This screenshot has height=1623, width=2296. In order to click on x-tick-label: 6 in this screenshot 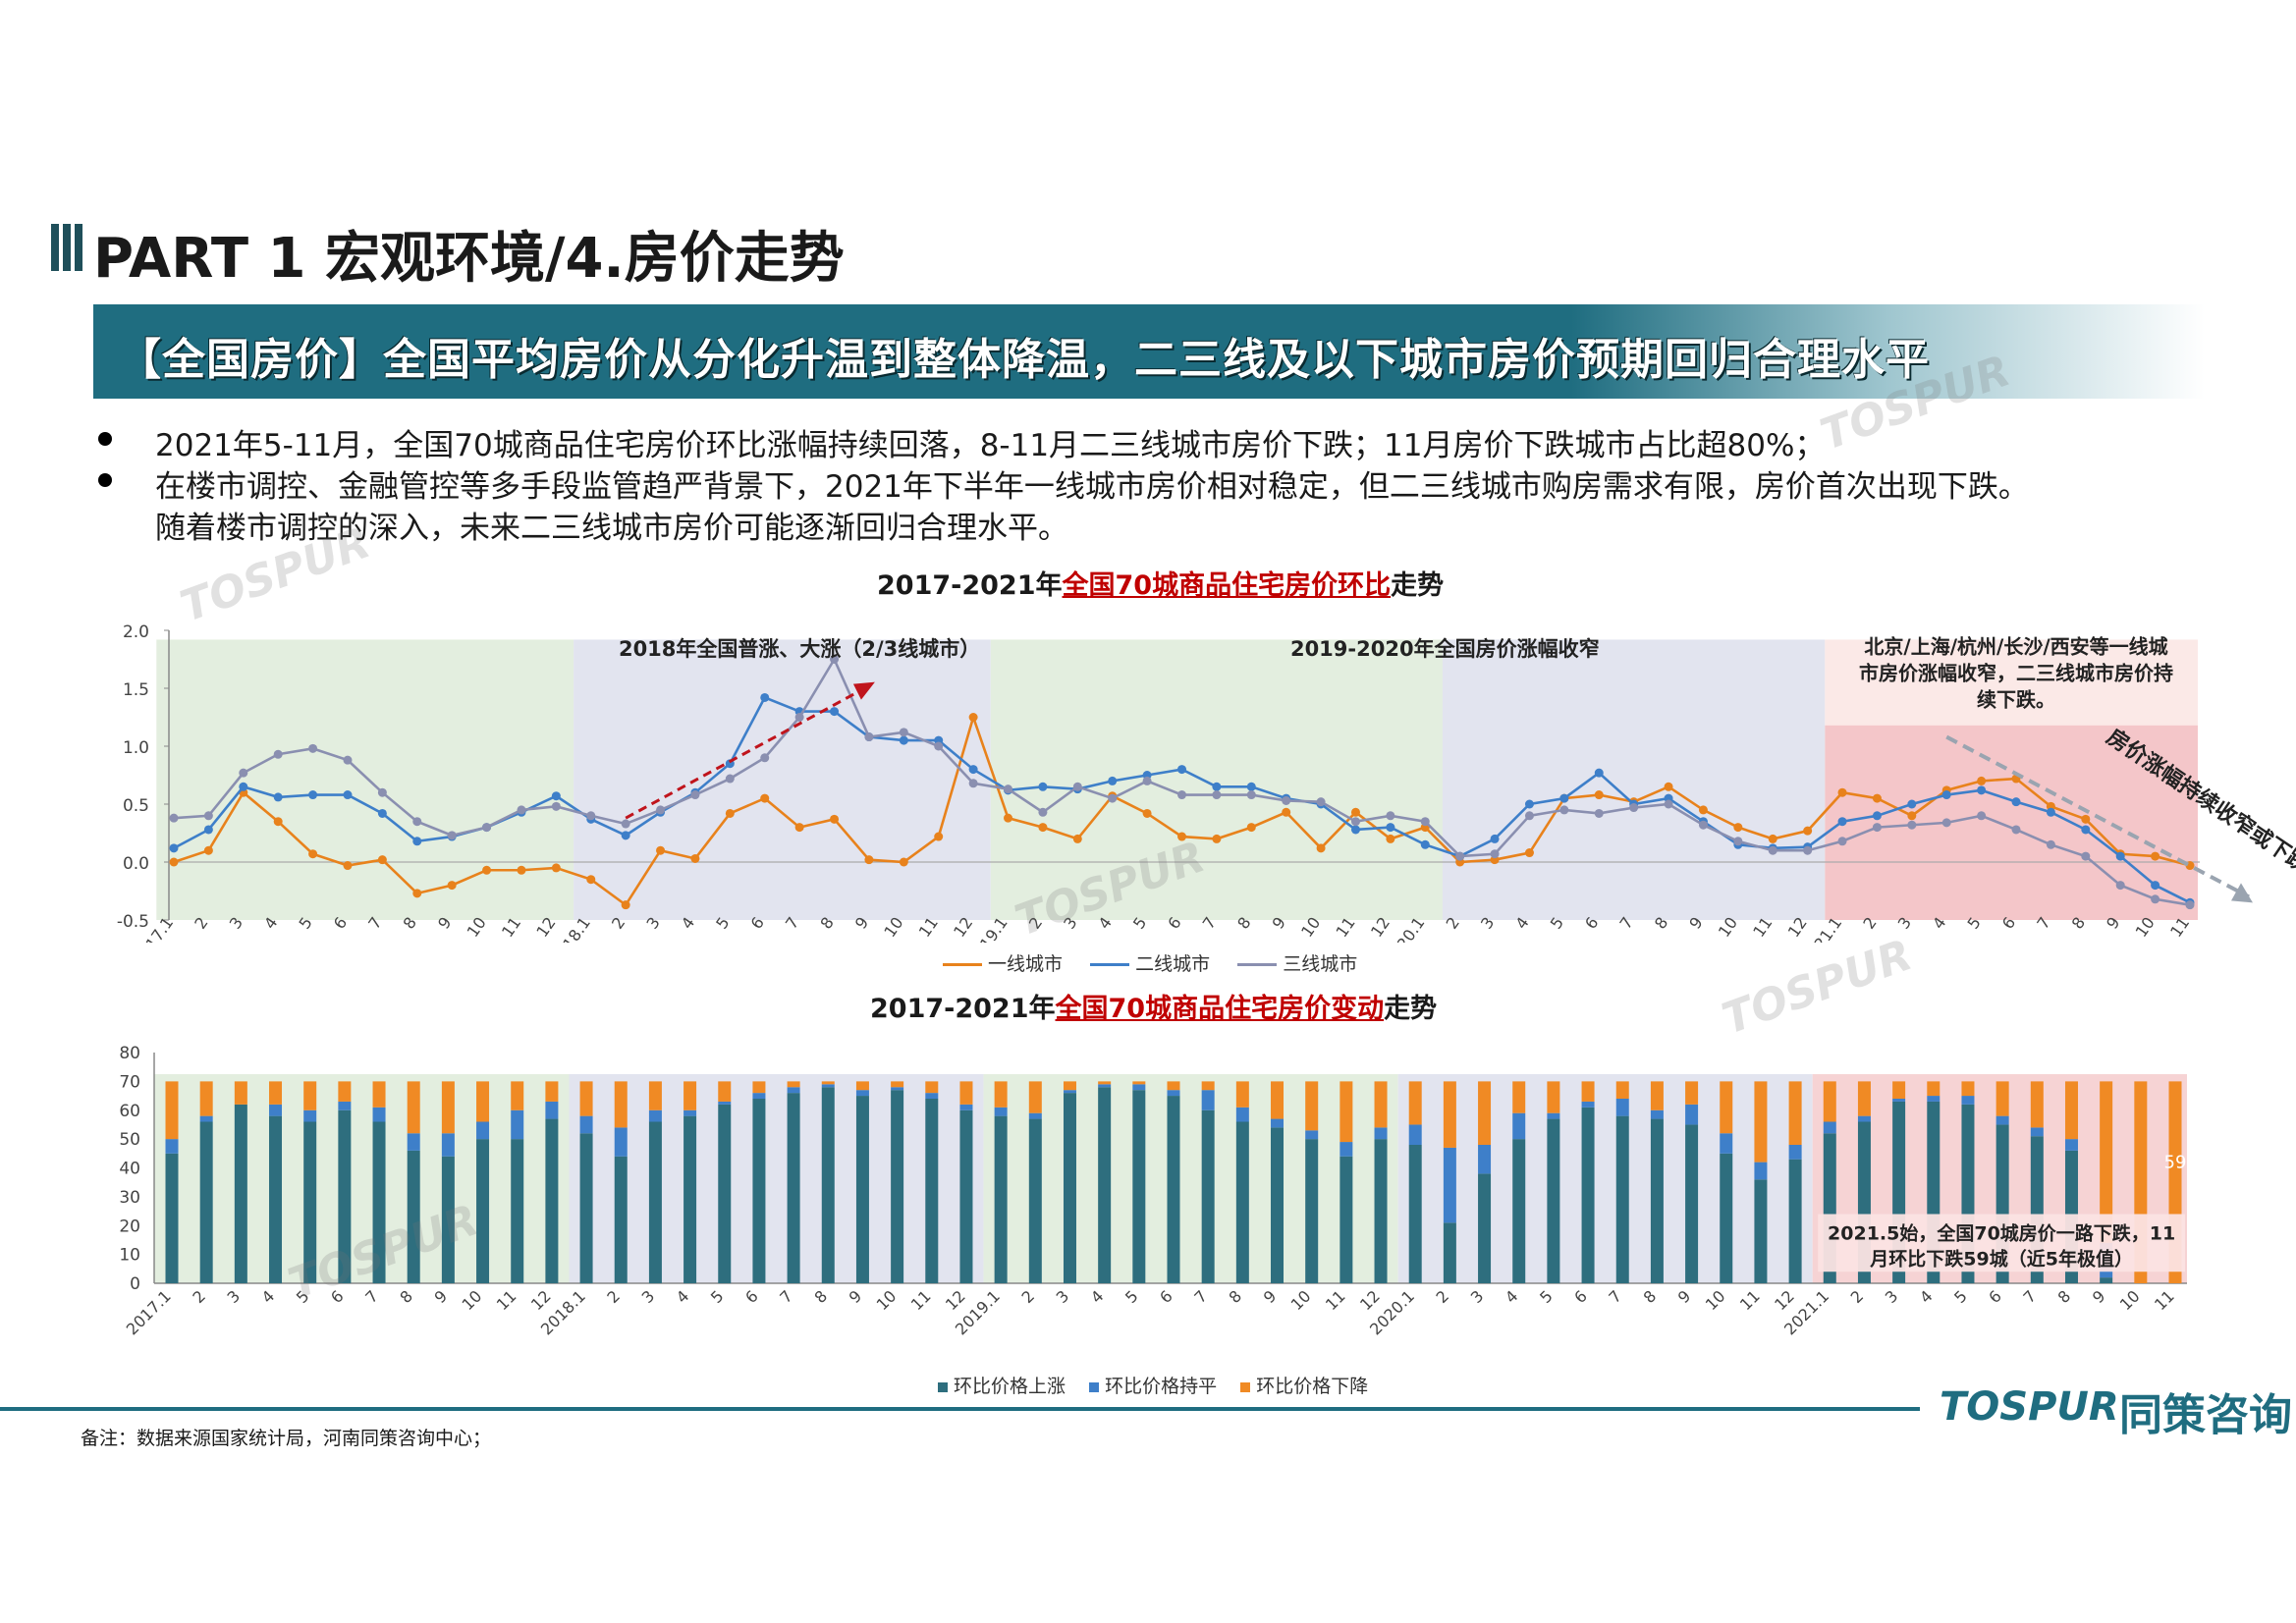, I will do `click(337, 1296)`.